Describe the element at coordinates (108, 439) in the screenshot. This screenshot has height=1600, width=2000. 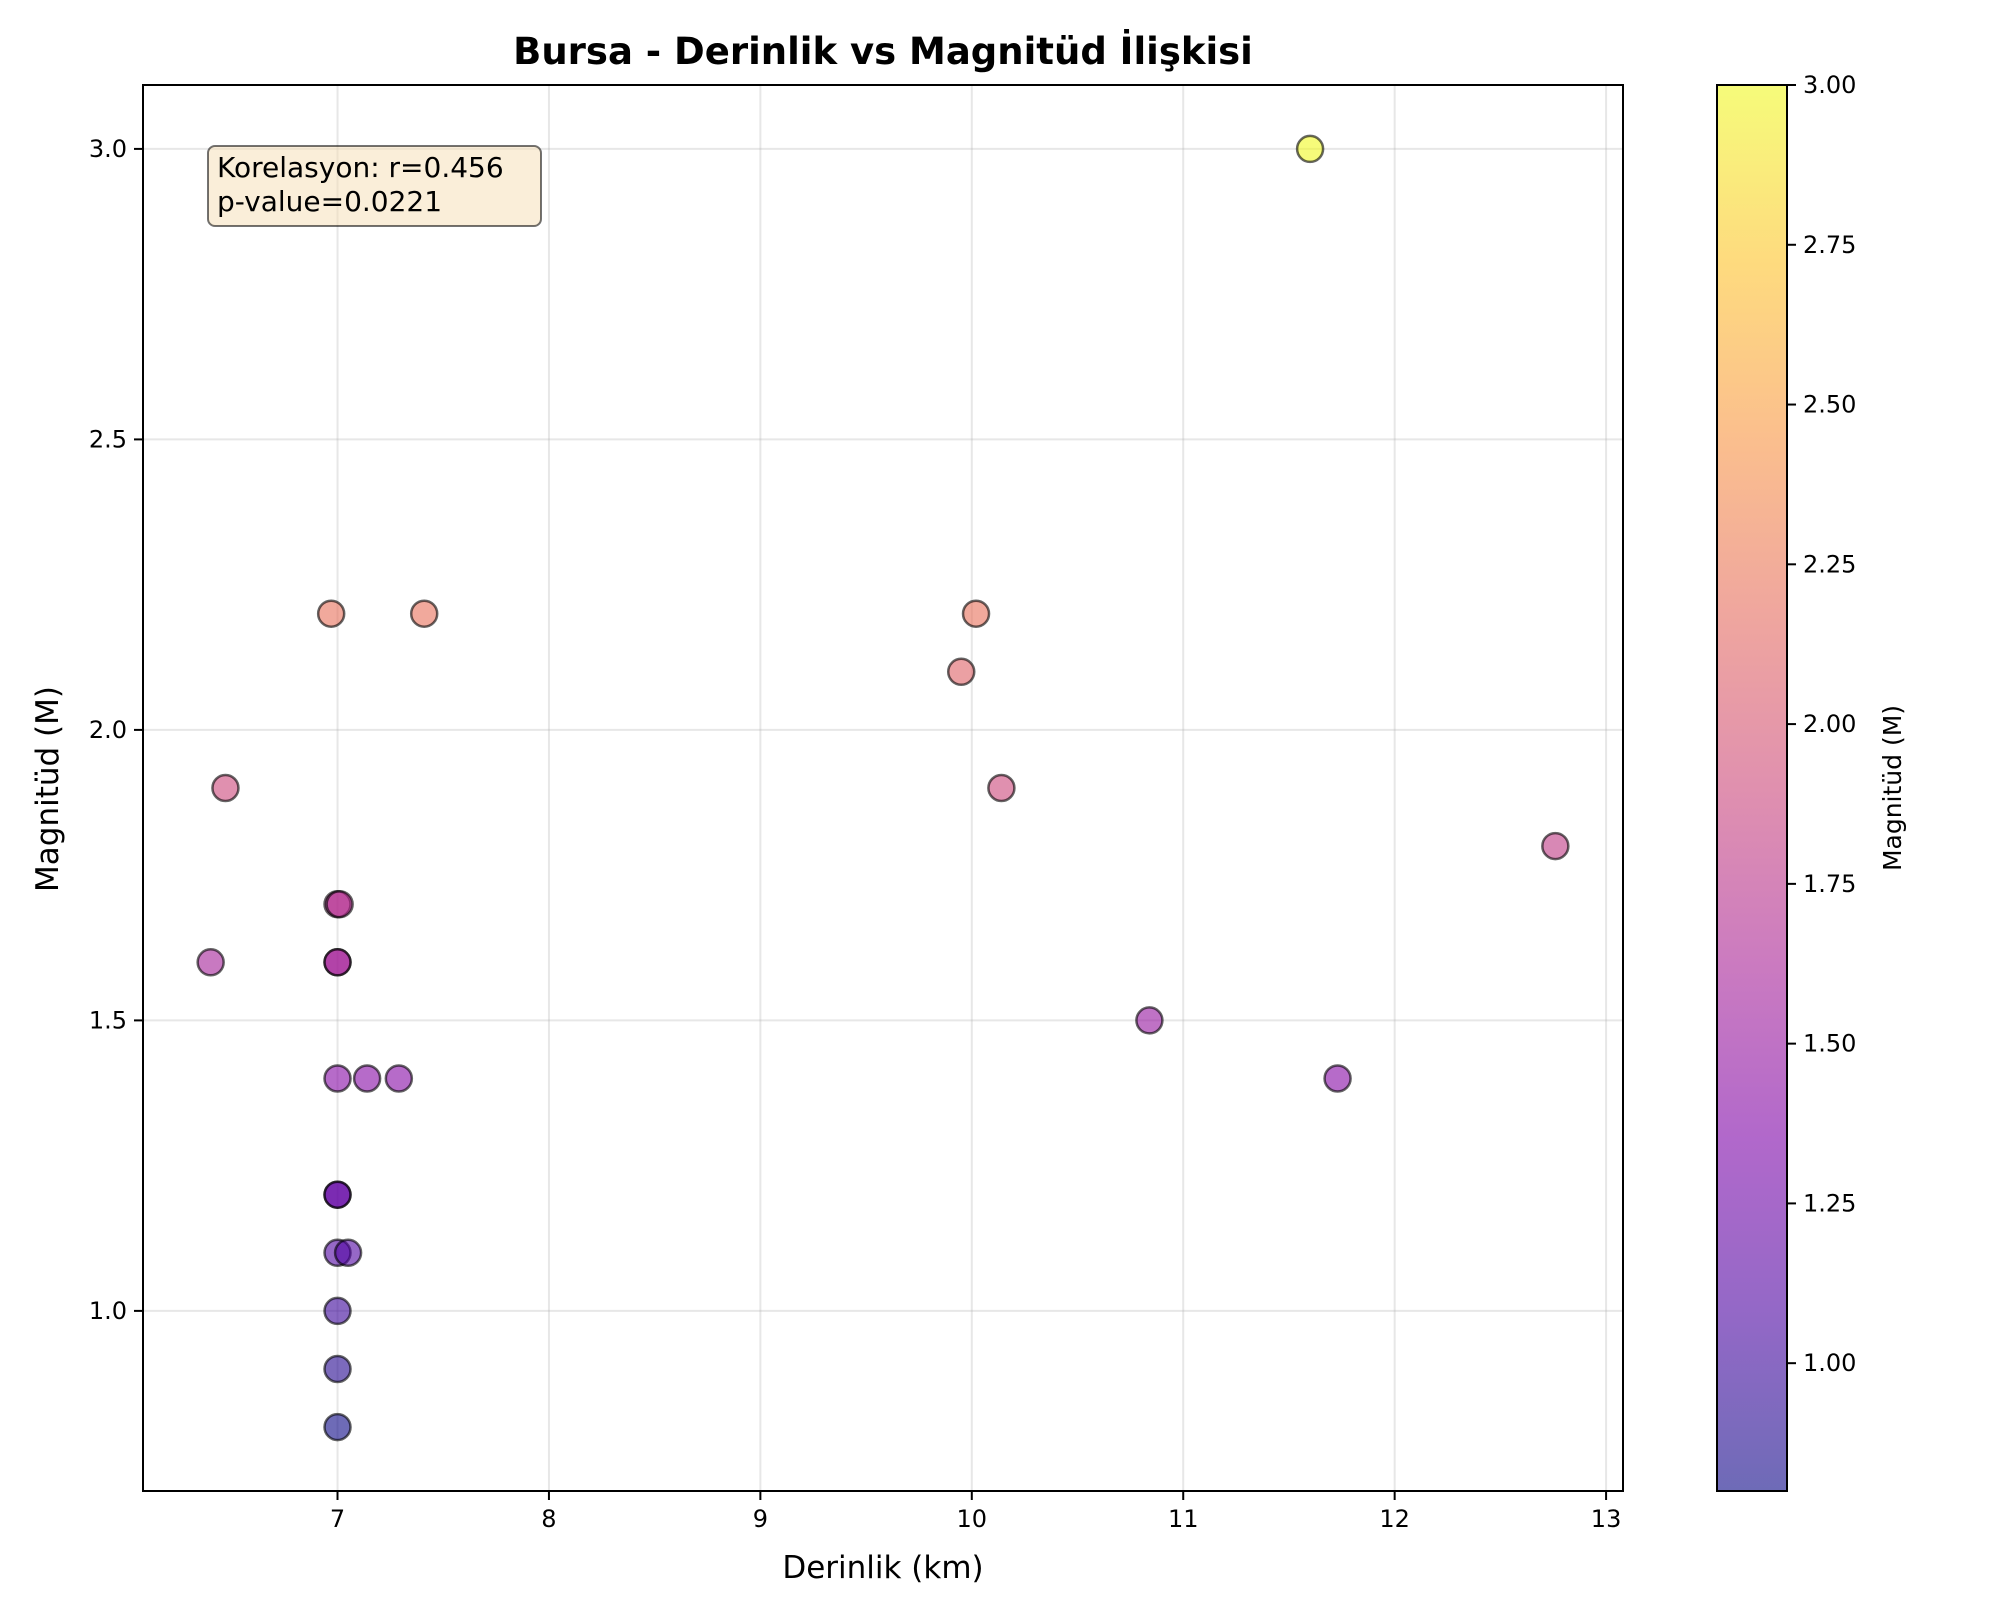
I see `y-tick-label: 2.5` at that location.